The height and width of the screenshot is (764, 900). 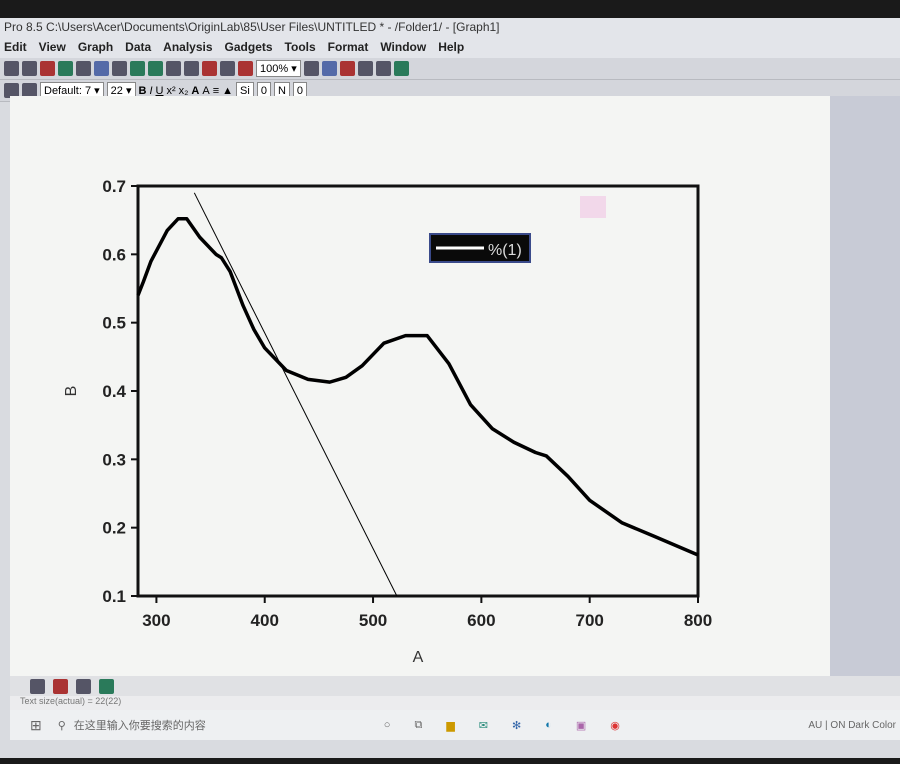 What do you see at coordinates (101, 68) in the screenshot?
I see `new-layout-icon` at bounding box center [101, 68].